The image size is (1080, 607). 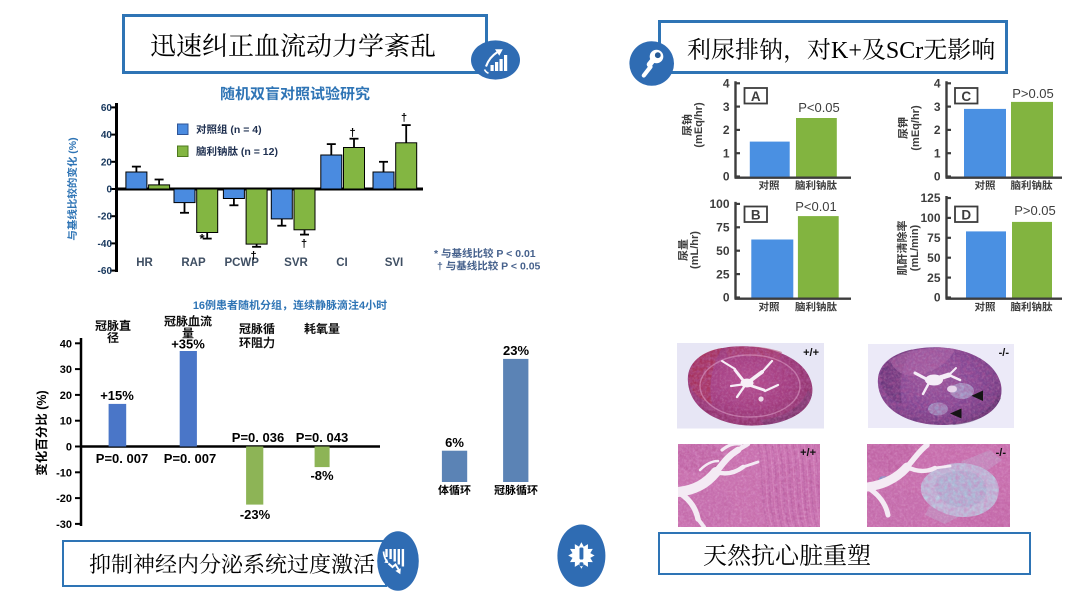 I want to click on svg-text: 冠脉直, so click(x=113, y=325).